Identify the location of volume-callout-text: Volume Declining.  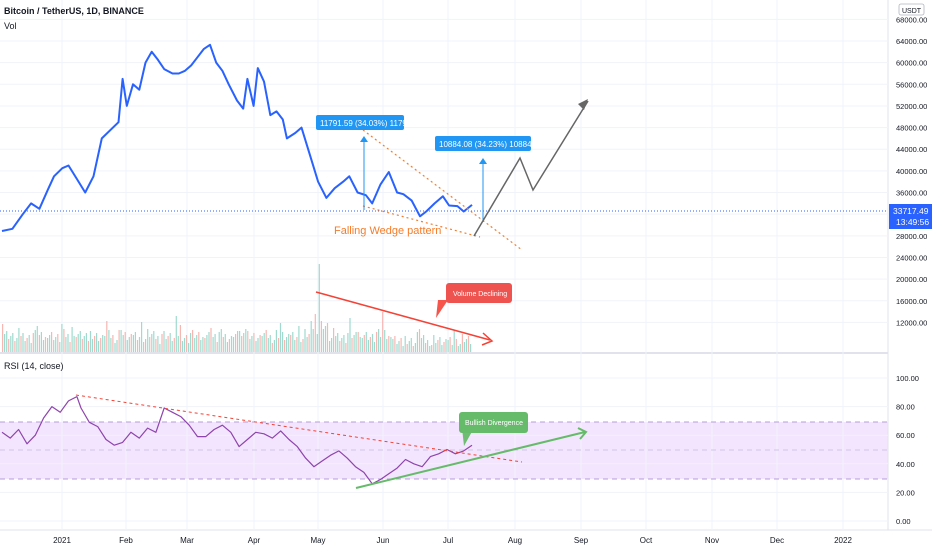
(480, 294).